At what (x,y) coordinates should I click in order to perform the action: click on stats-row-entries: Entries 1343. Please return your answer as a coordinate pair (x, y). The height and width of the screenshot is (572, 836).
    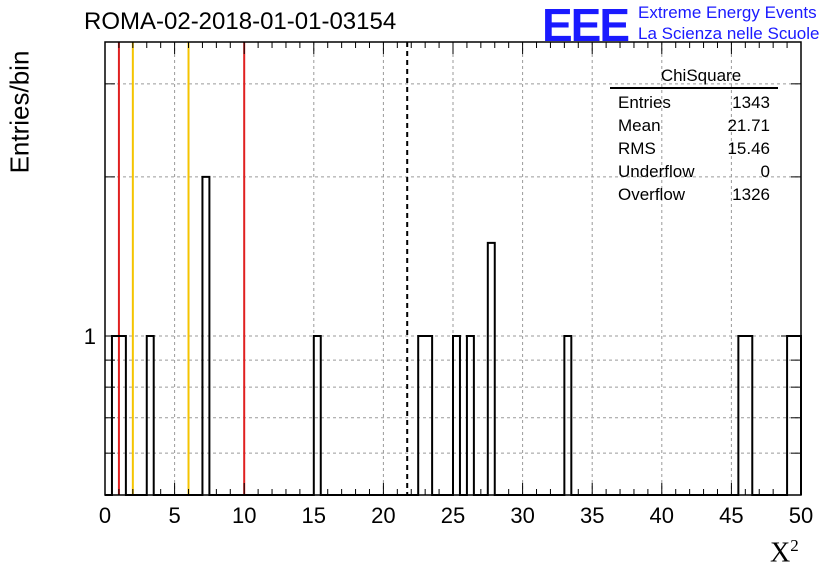
    Looking at the image, I should click on (694, 102).